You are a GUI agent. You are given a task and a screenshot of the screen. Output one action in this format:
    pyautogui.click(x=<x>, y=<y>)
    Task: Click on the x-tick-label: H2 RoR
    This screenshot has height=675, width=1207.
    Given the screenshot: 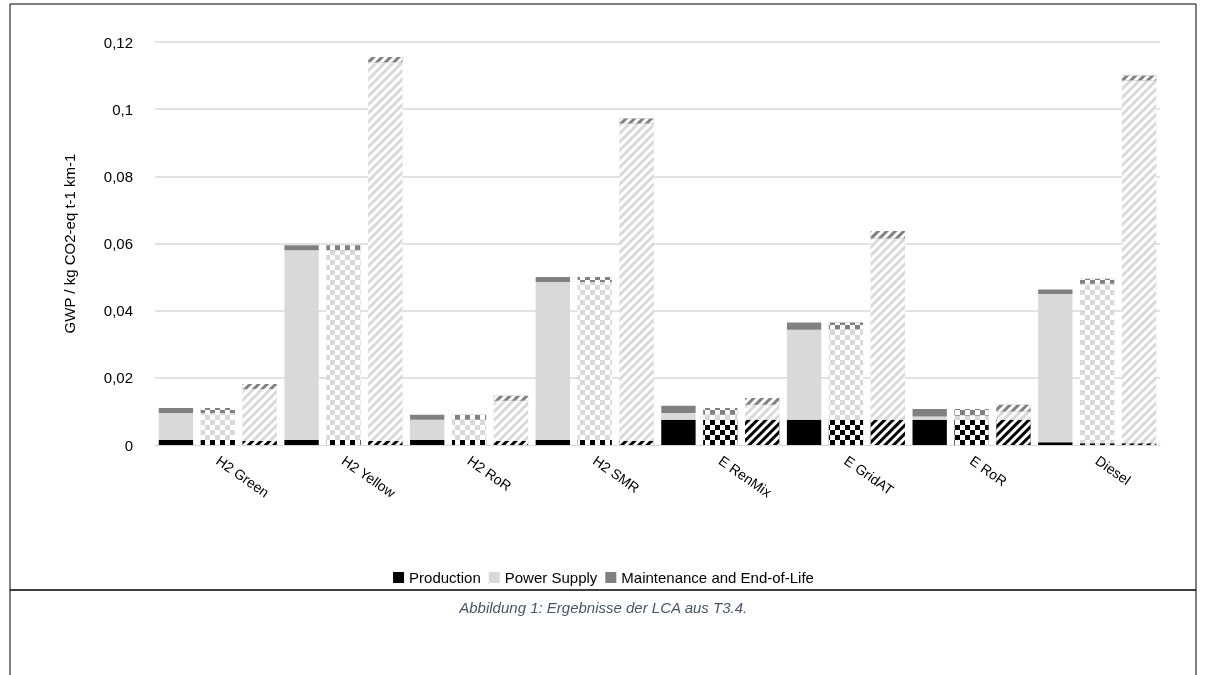 What is the action you would take?
    pyautogui.click(x=489, y=473)
    